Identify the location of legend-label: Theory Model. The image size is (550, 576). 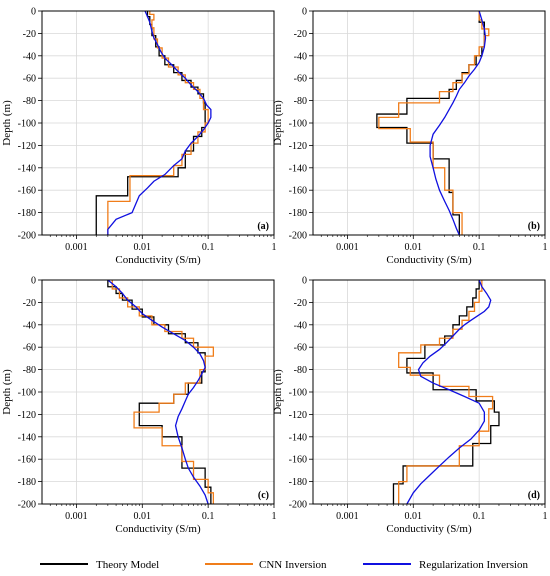
(127, 565).